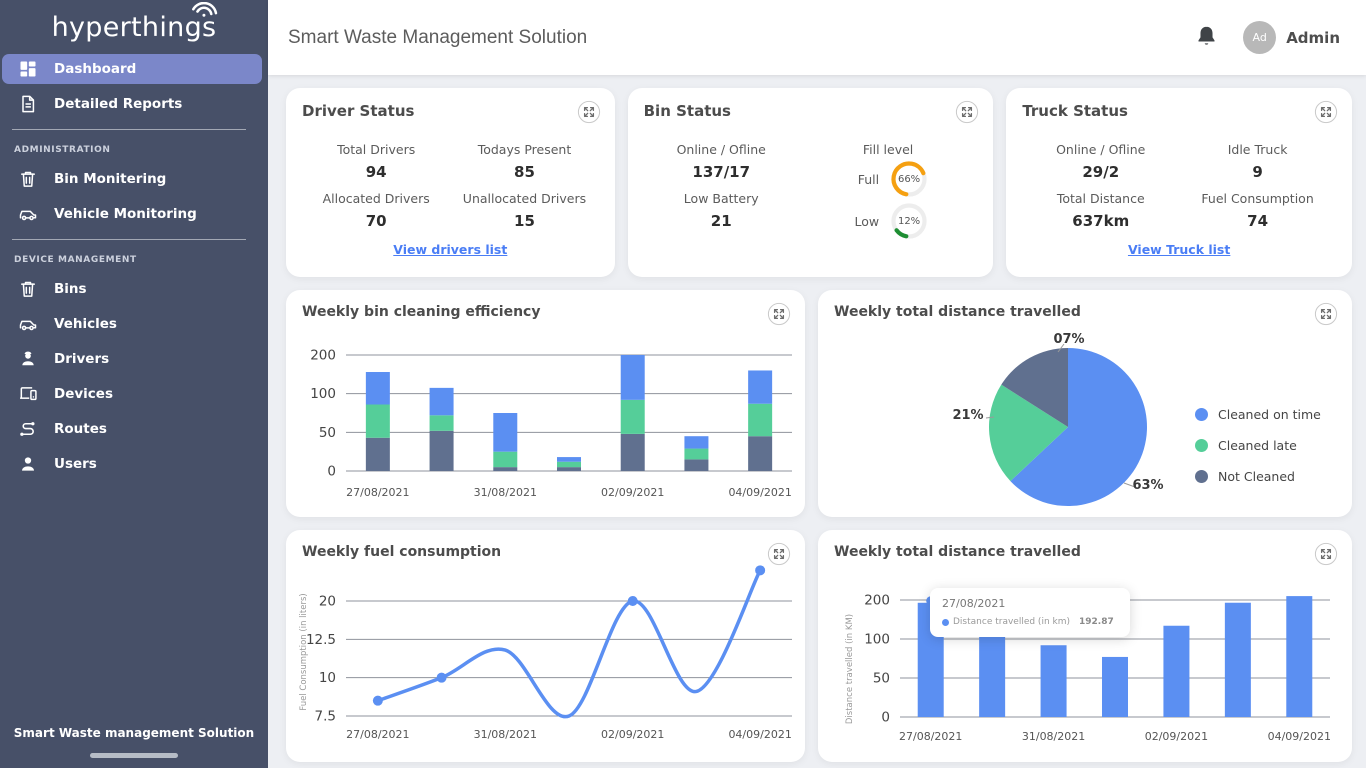 The height and width of the screenshot is (768, 1366). What do you see at coordinates (62, 150) in the screenshot?
I see `sidebar-section-administration: ADMINISTRATION` at bounding box center [62, 150].